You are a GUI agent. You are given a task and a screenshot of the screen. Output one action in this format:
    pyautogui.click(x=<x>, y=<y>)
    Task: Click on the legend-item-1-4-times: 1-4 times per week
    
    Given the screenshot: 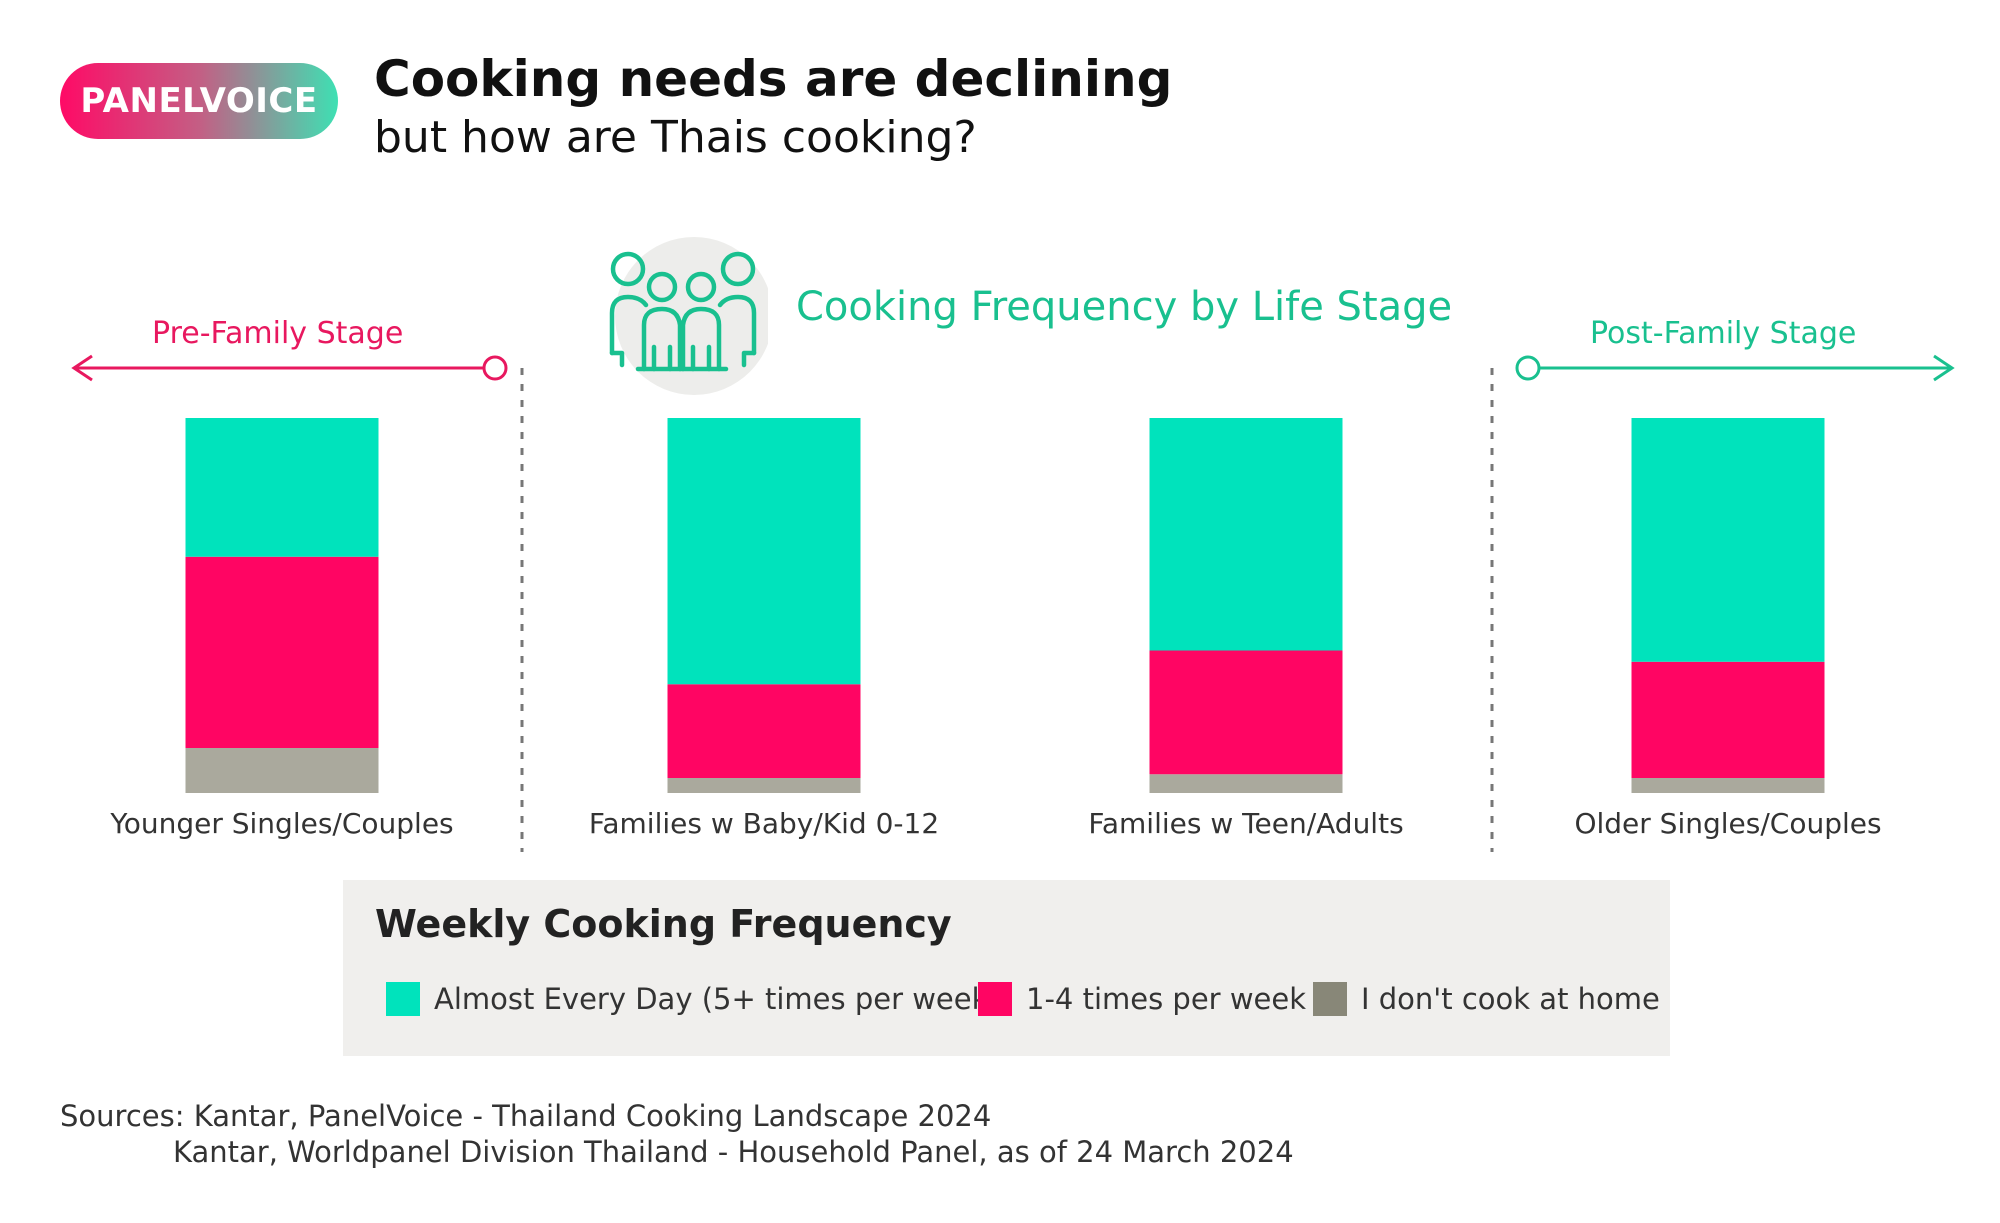 What is the action you would take?
    pyautogui.click(x=1142, y=999)
    